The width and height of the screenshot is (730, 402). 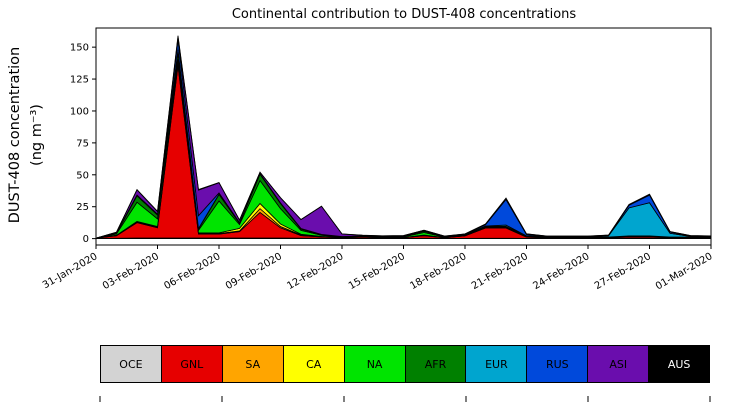 I want to click on y-tick-label: 25, so click(x=82, y=207).